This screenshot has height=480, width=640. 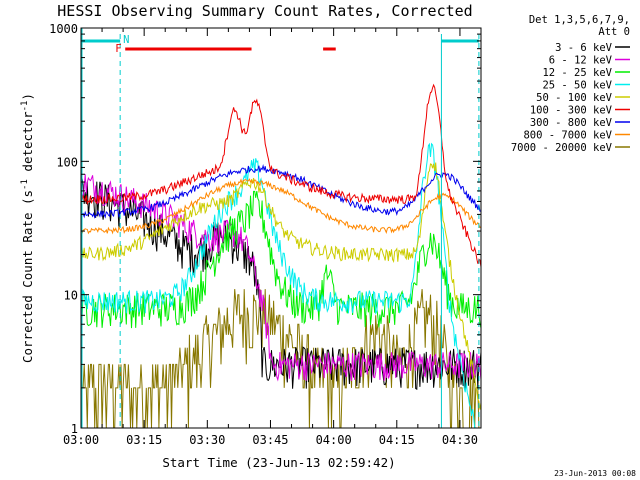 I want to click on y-axis-label: Corrected Count Rate (s-1 detector-1), so click(x=27, y=228).